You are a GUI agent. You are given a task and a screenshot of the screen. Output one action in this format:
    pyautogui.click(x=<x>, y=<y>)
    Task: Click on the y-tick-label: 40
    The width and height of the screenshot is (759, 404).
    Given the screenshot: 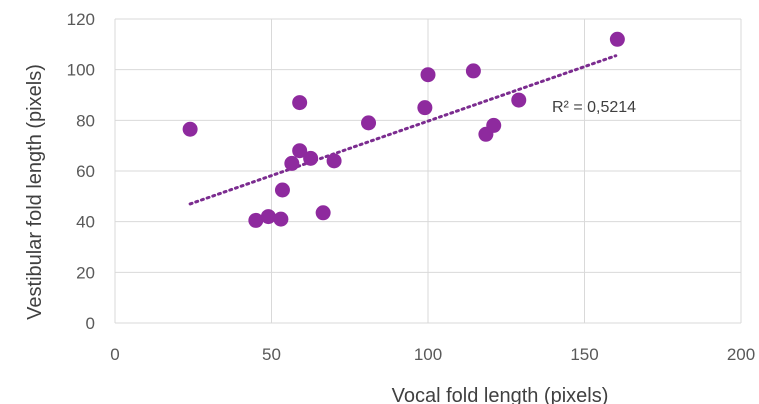 What is the action you would take?
    pyautogui.click(x=85, y=222)
    